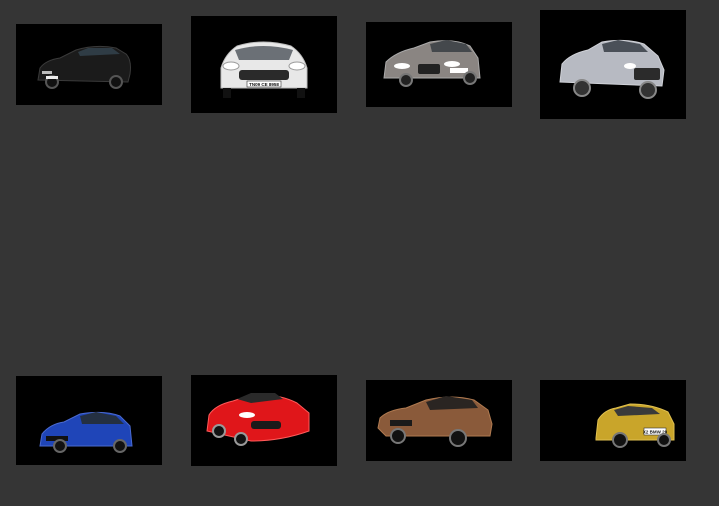 This screenshot has height=506, width=719. Describe the element at coordinates (264, 84) in the screenshot. I see `license-plate: TN09 CE 8958` at that location.